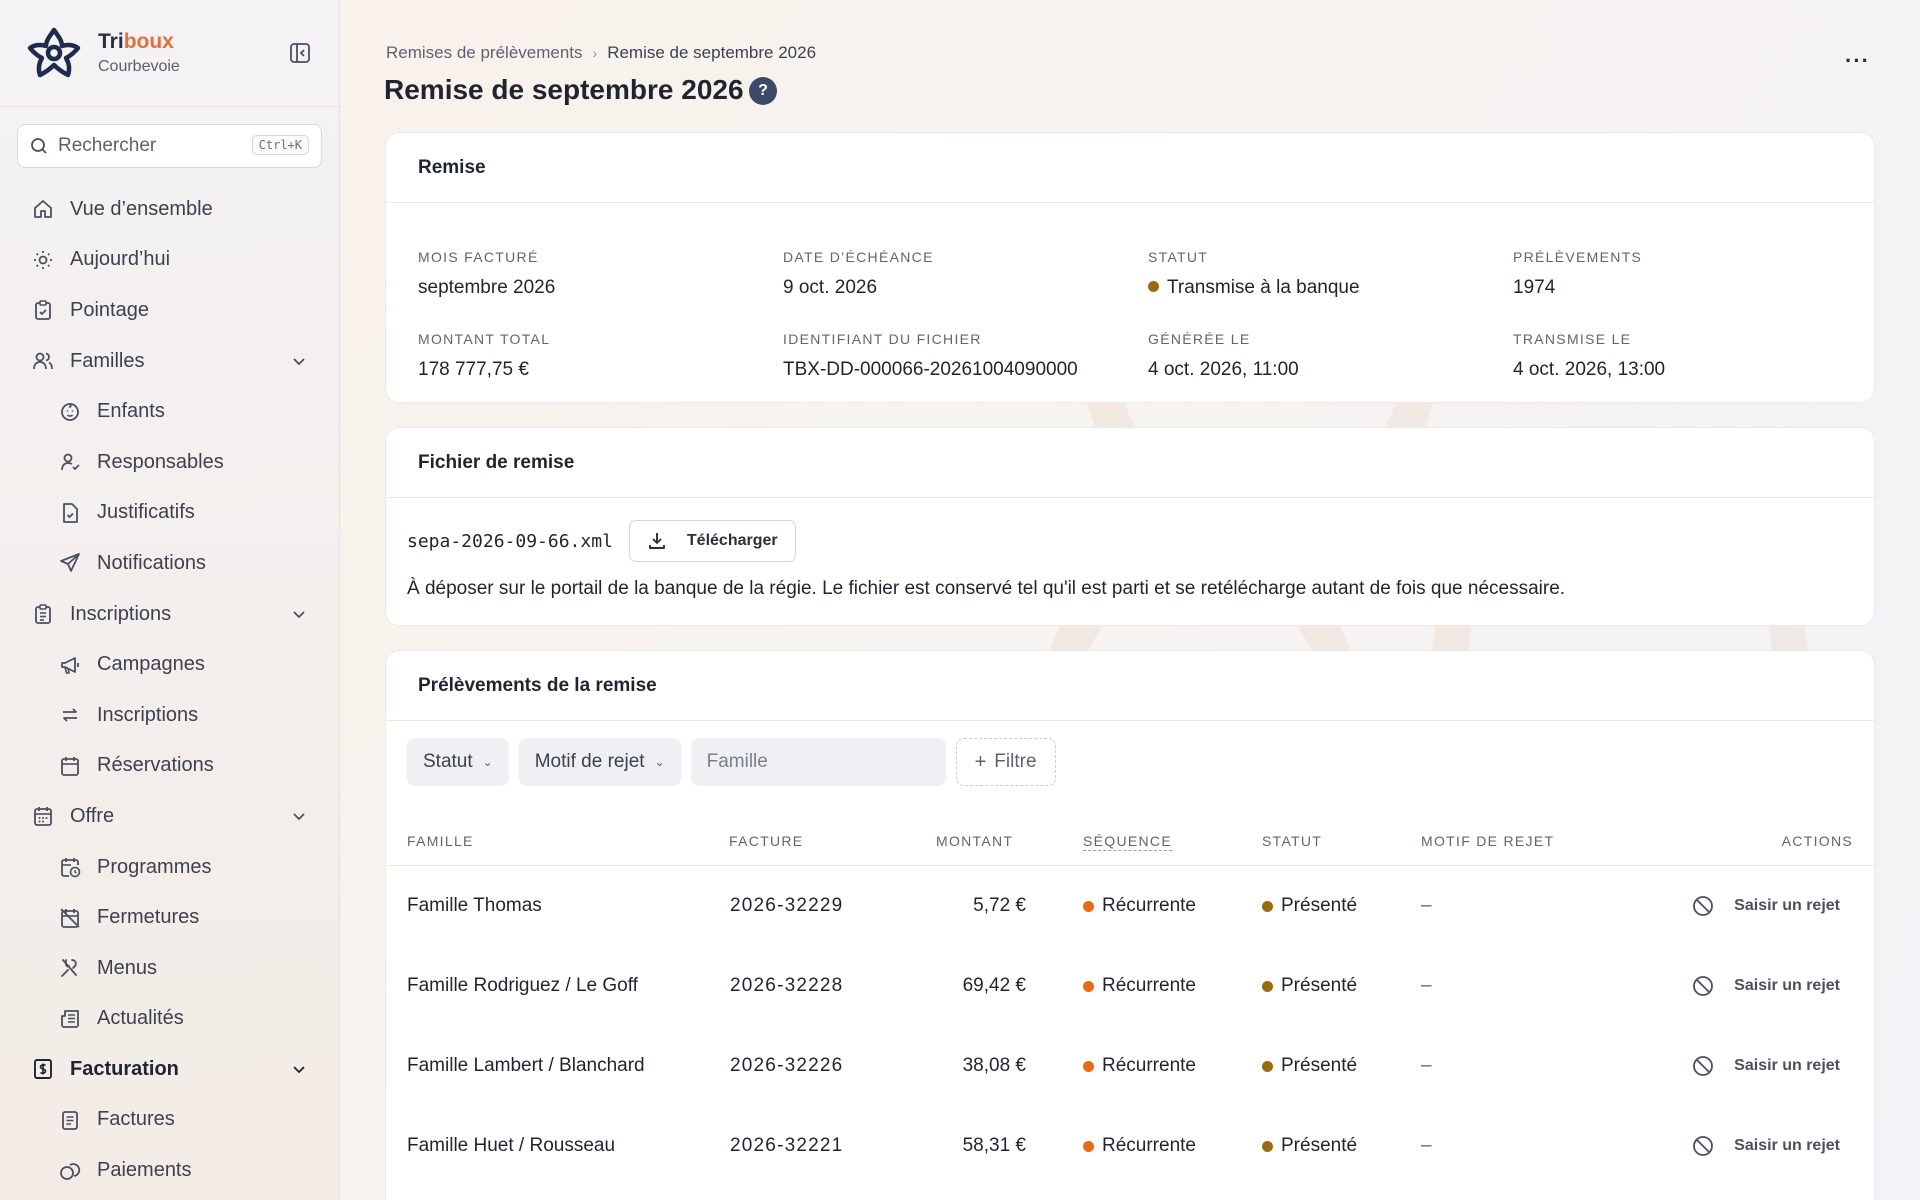  I want to click on sidebar-item-reservations: Réservations, so click(169, 766).